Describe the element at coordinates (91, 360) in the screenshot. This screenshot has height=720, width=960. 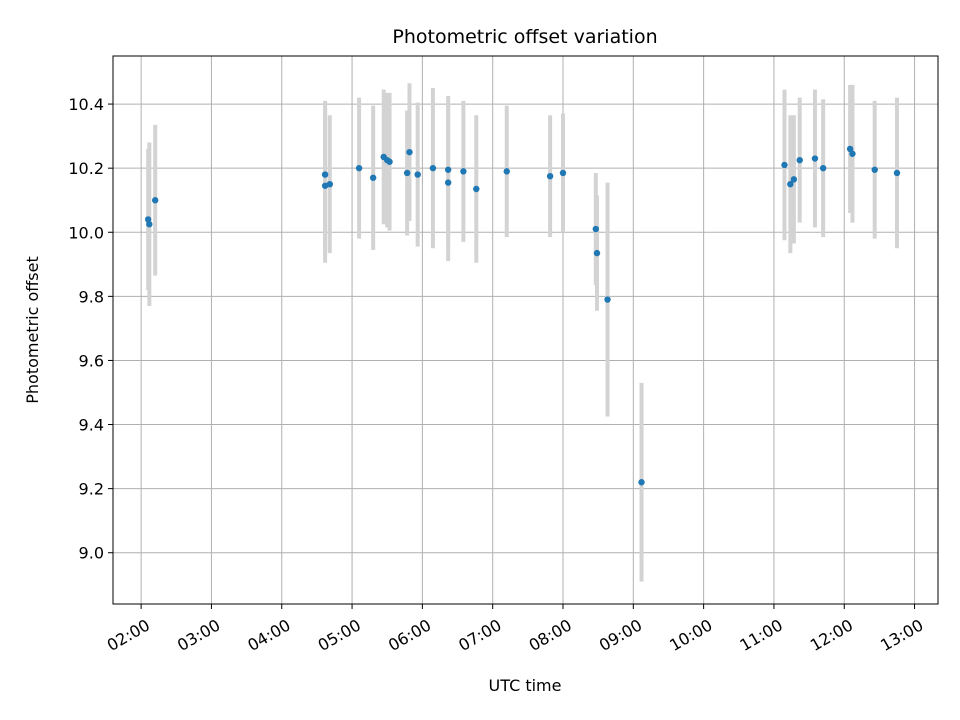
I see `y-tick-label: 9.6` at that location.